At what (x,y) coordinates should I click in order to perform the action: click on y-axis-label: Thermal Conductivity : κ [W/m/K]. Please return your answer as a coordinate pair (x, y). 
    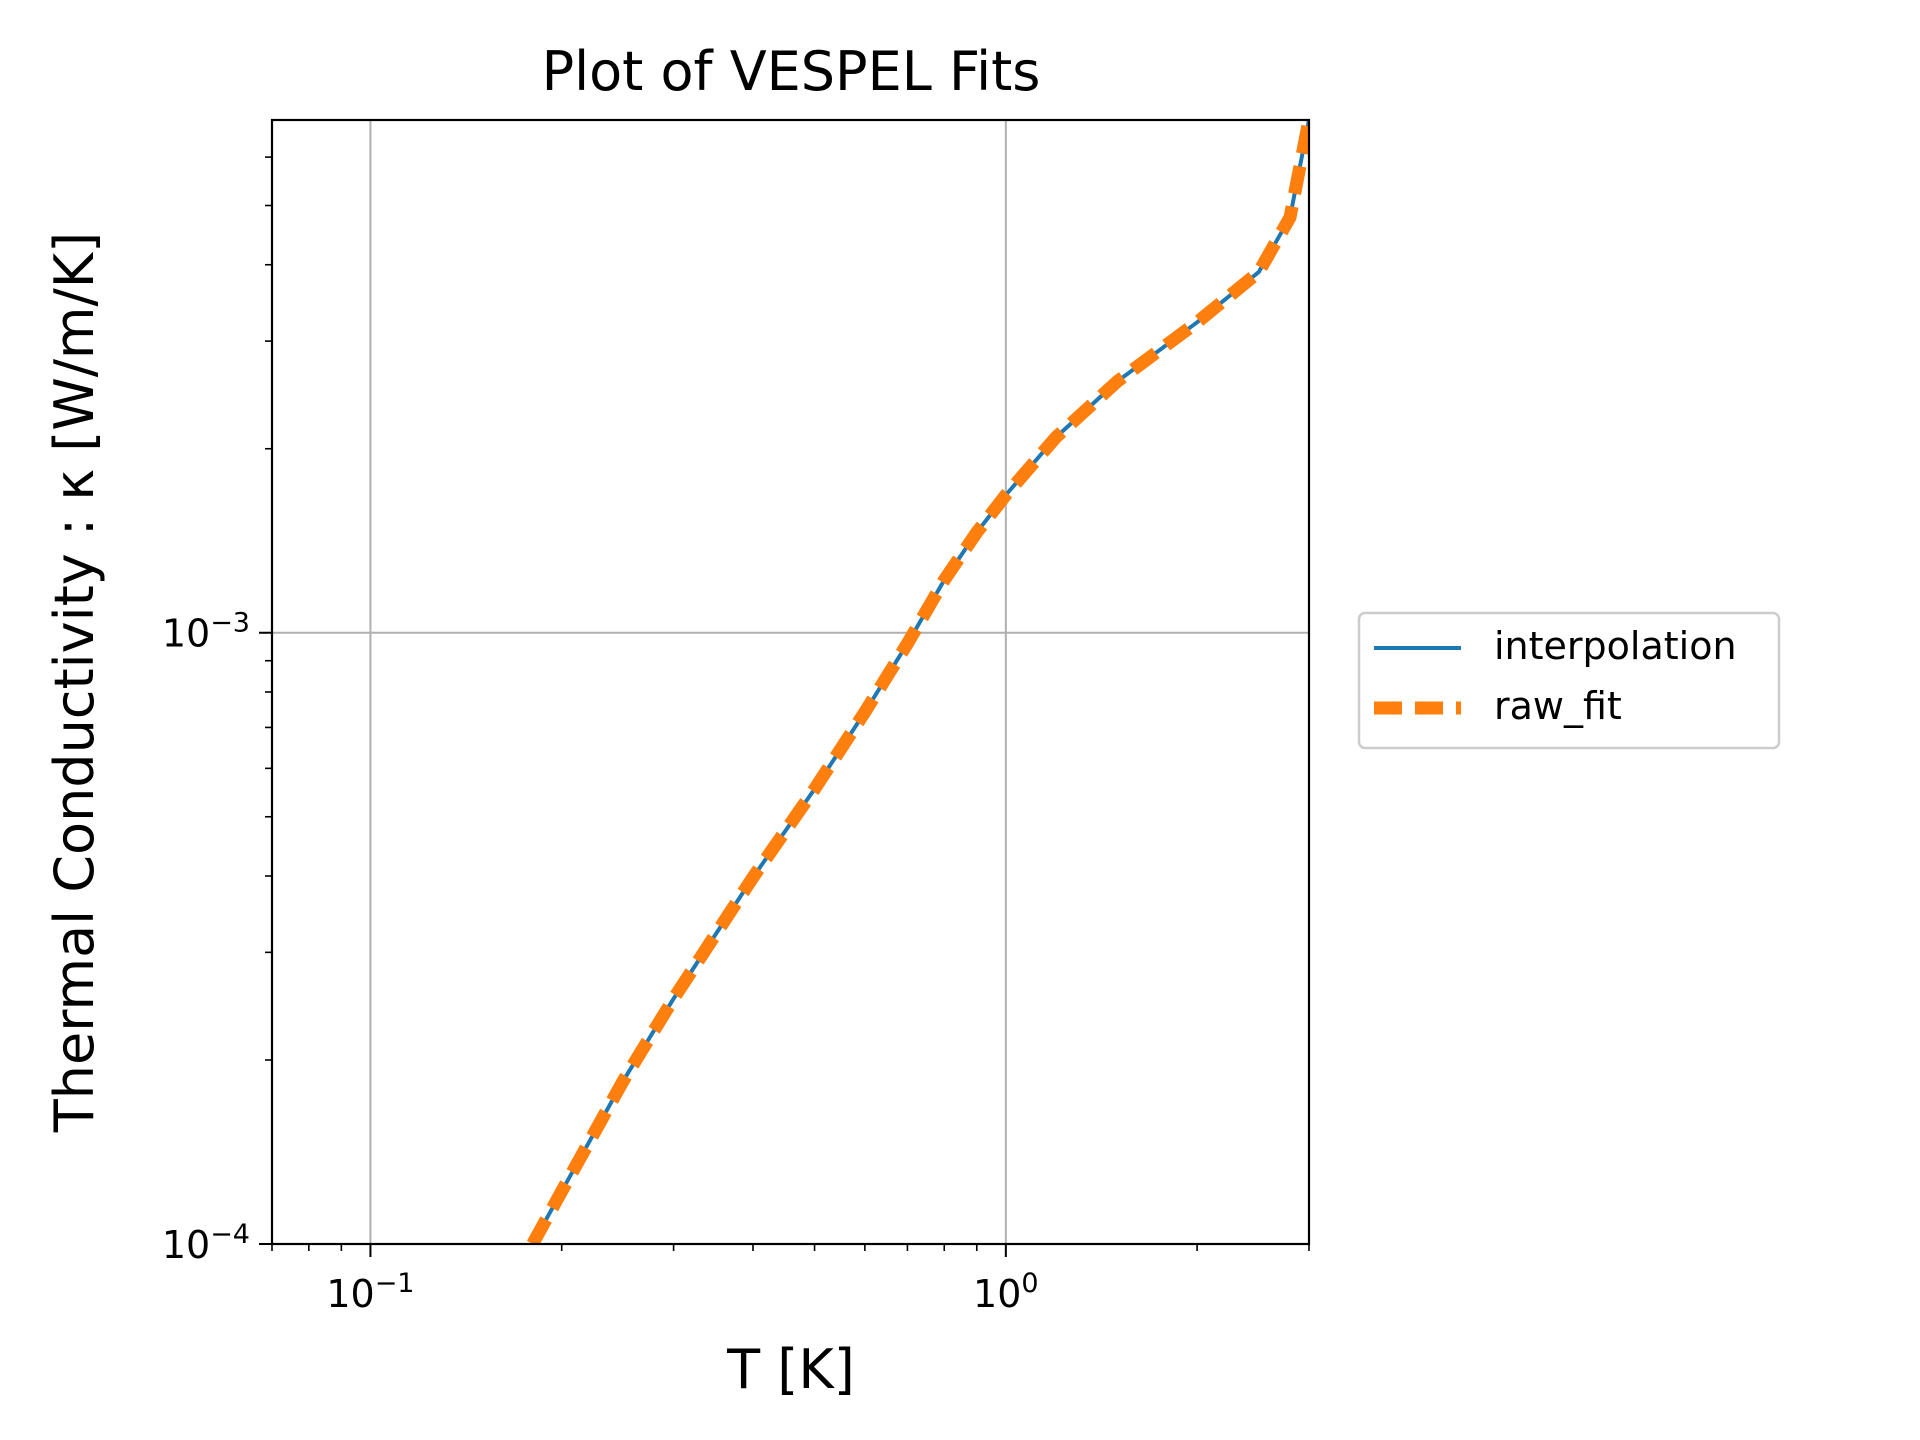
    Looking at the image, I should click on (74, 682).